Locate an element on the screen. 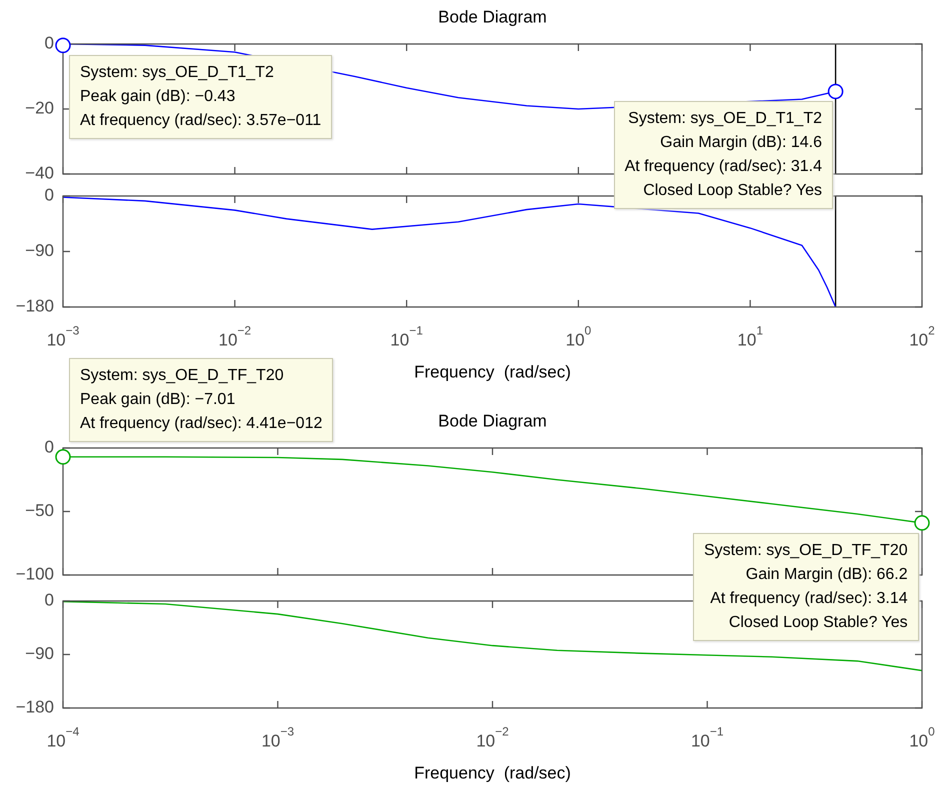  annotation: System: sys_OE_D_T1_T2 Peak gain (dB): −0.43 At frequency (rad/sec): 3.57e−011 is located at coordinates (200, 97).